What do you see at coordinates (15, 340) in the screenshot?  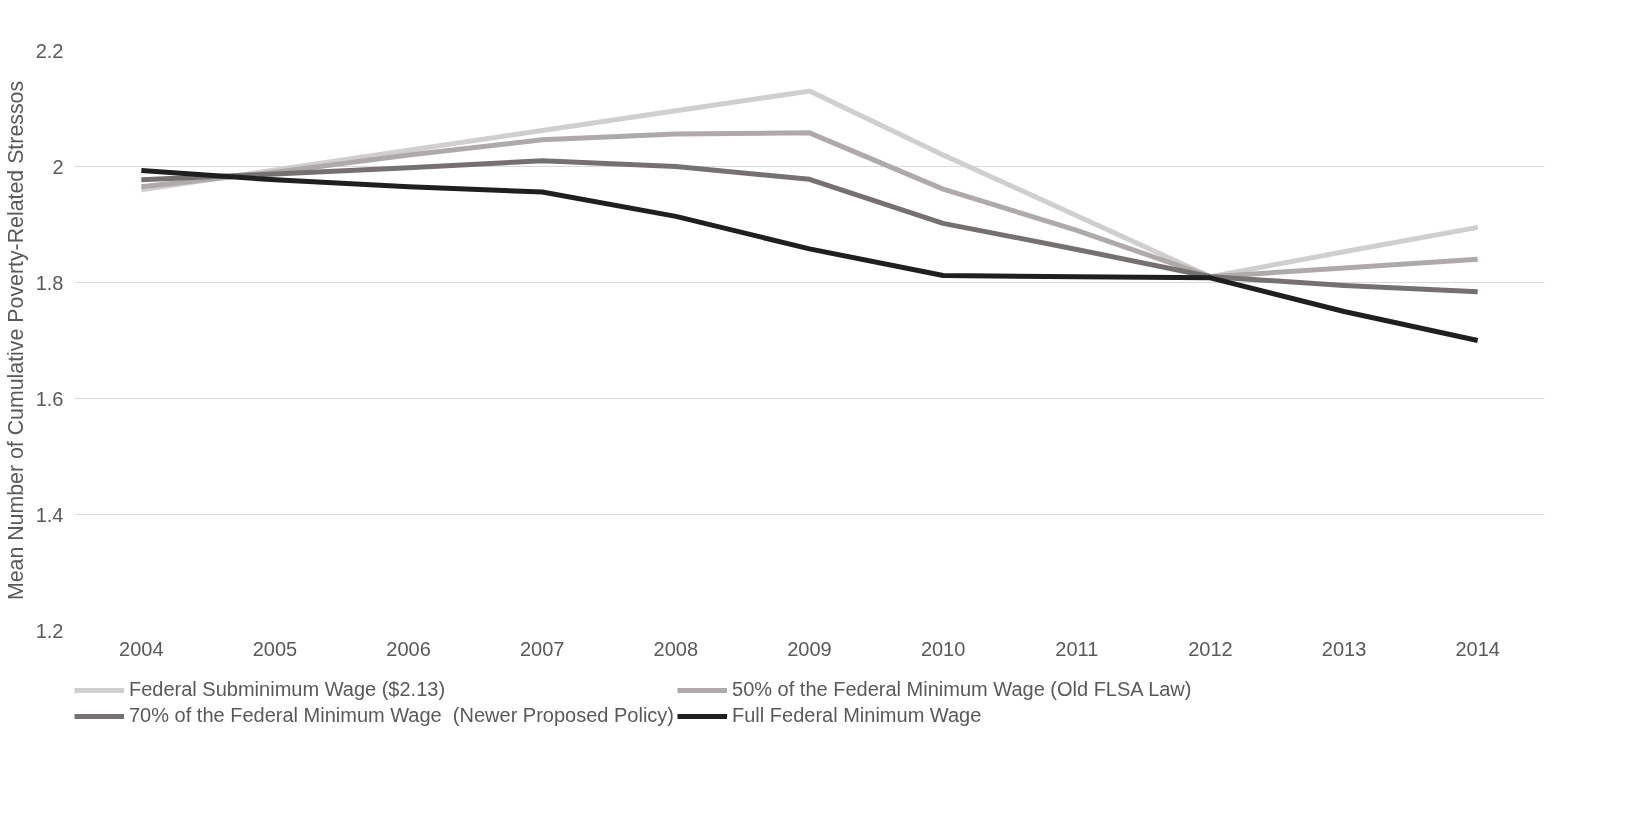 I see `y-axis-title: Mean Number of Cumulative Poverty-Related Stressos` at bounding box center [15, 340].